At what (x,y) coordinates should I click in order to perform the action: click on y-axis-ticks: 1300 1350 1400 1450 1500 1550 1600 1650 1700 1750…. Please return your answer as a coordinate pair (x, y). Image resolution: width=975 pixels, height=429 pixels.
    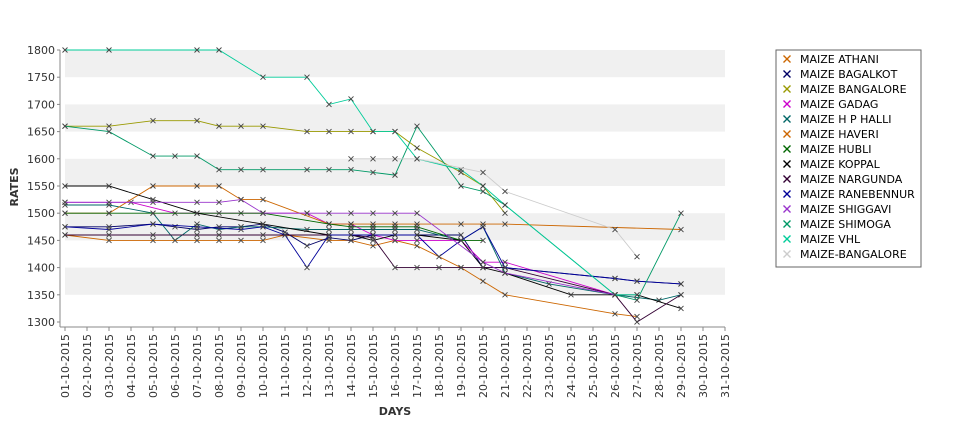
    Looking at the image, I should click on (43, 186).